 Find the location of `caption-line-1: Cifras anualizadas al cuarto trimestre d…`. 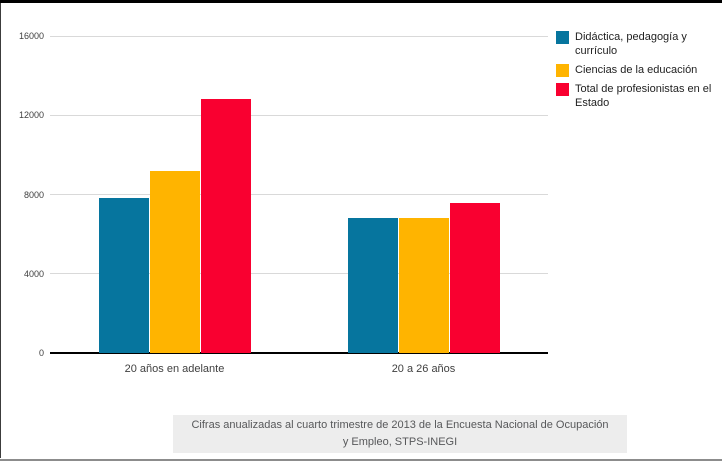

caption-line-1: Cifras anualizadas al cuarto trimestre d… is located at coordinates (400, 425).